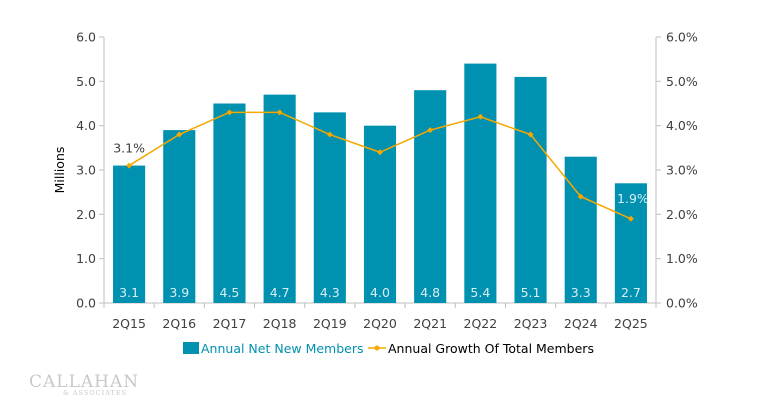  What do you see at coordinates (280, 323) in the screenshot?
I see `x-tick-label: 2Q18` at bounding box center [280, 323].